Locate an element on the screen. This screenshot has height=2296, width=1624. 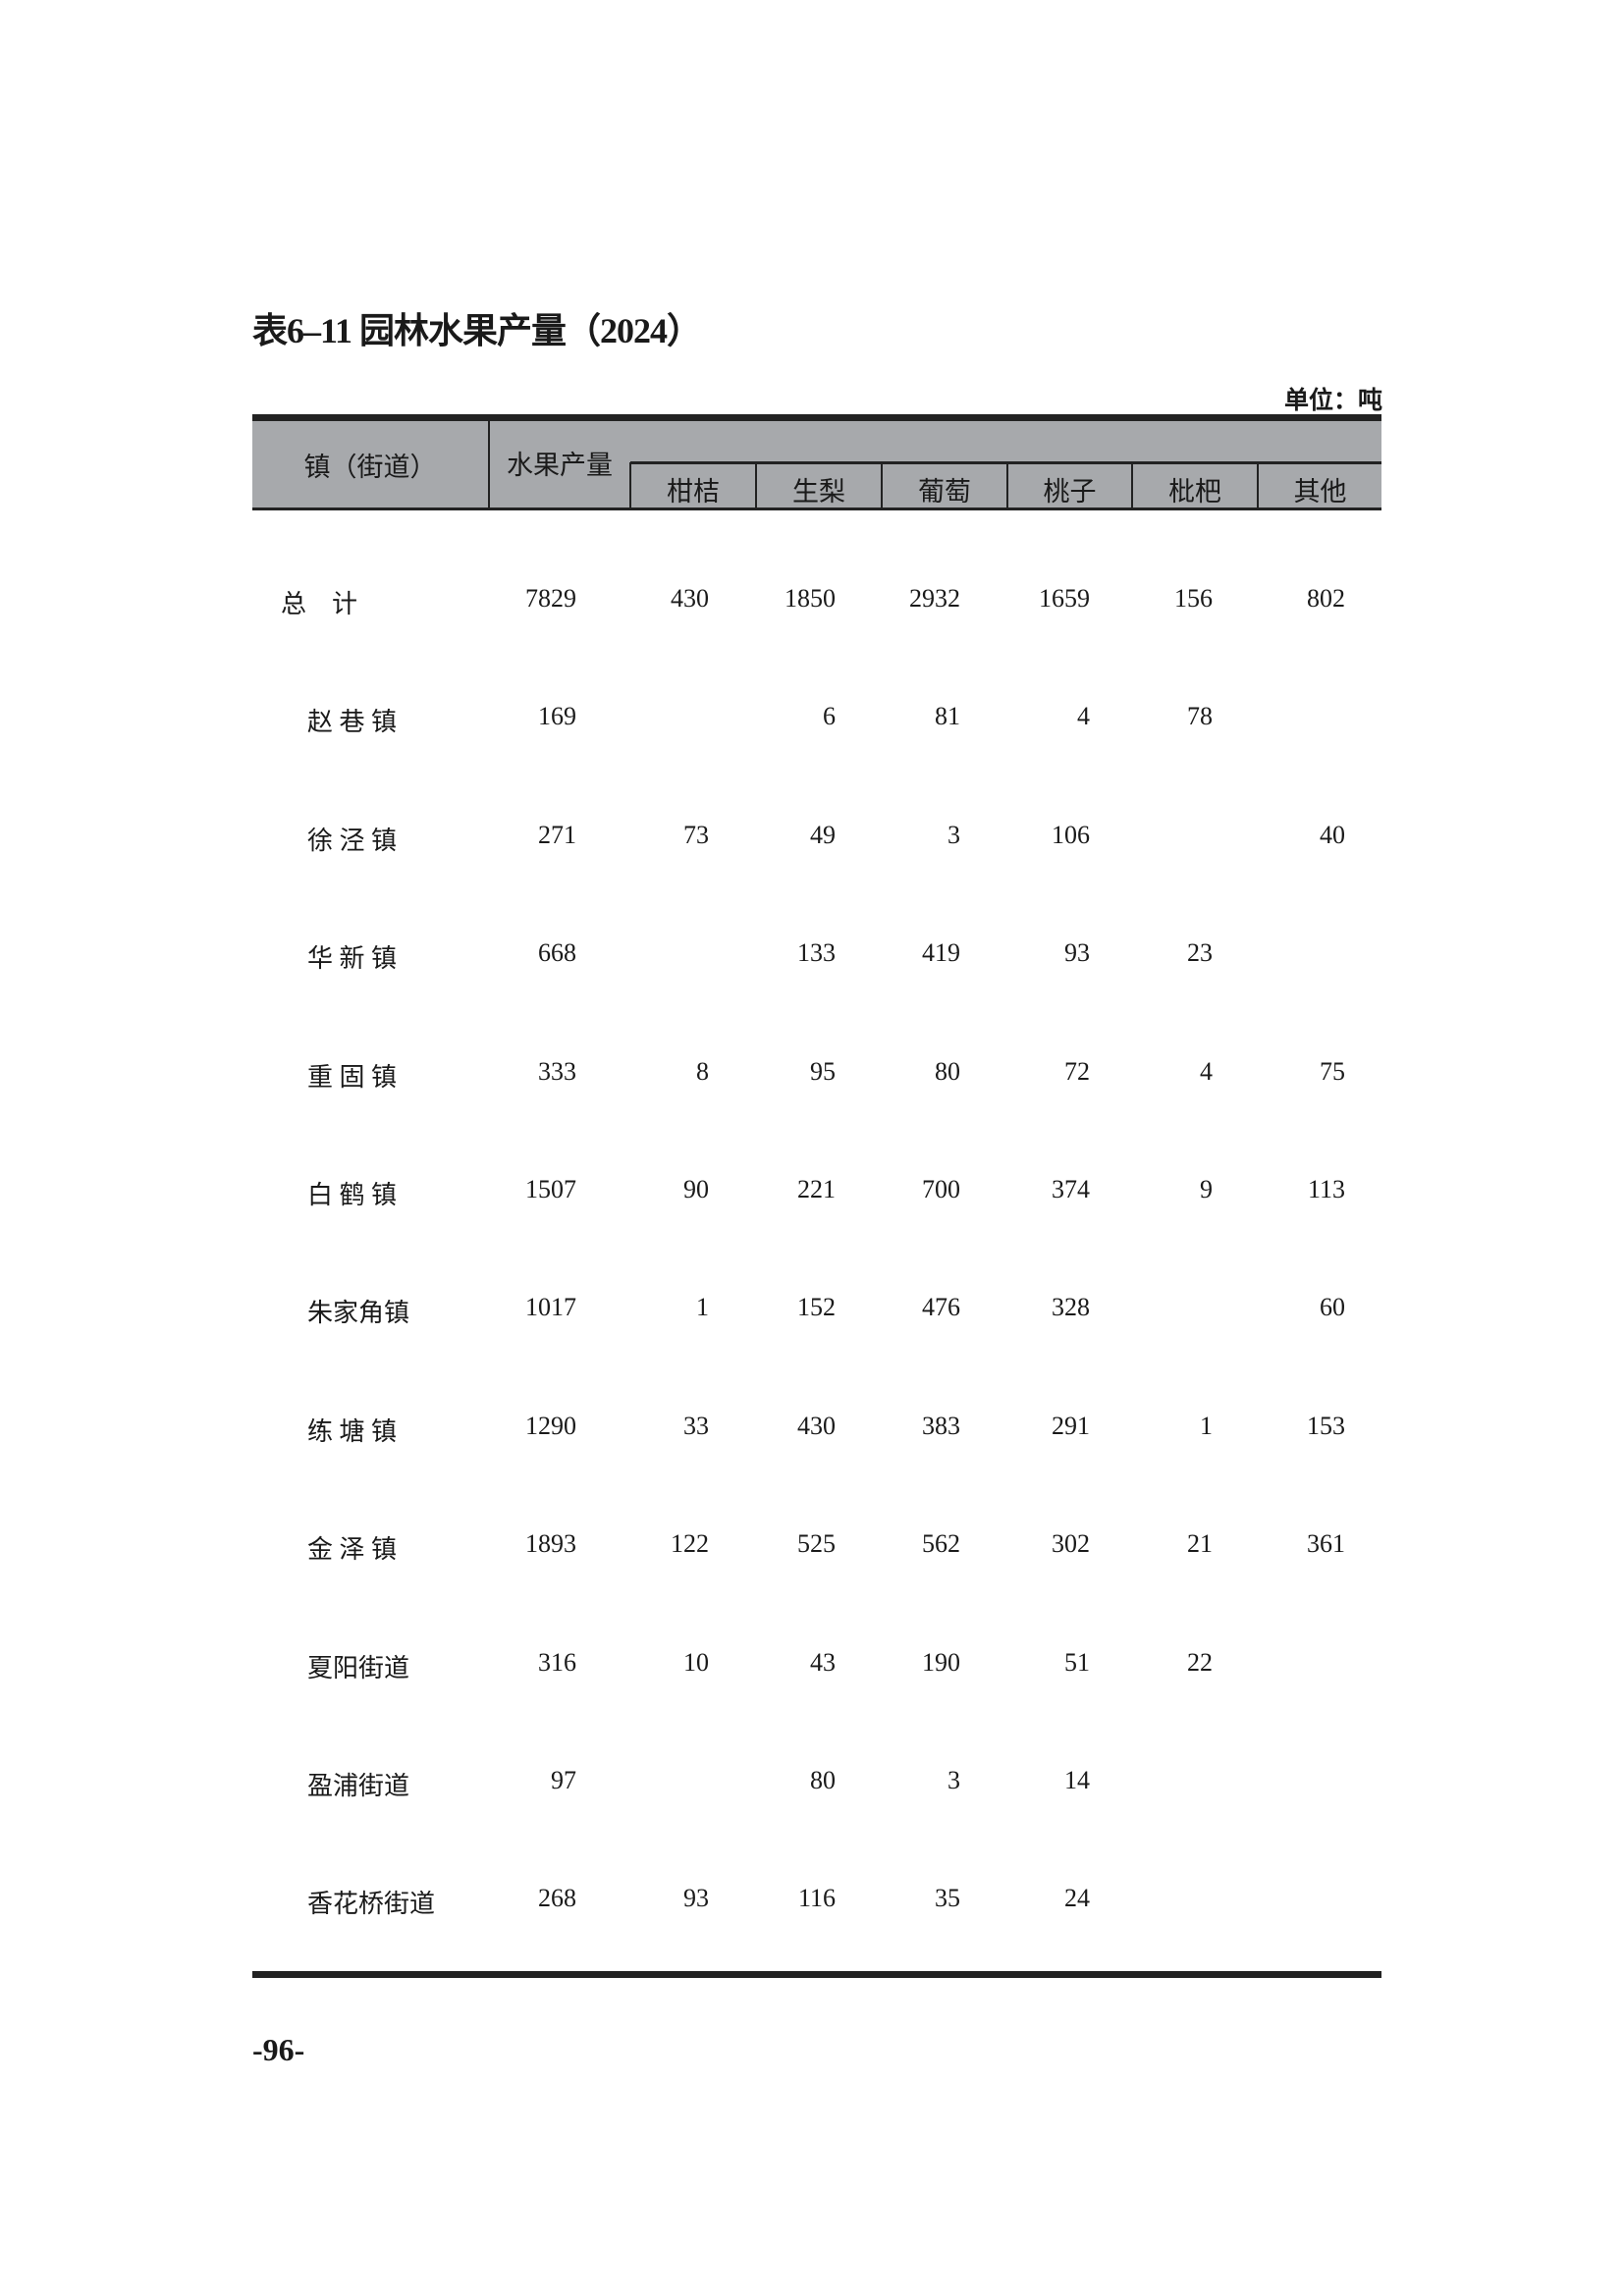
cell-value: 9 is located at coordinates (1206, 1189).